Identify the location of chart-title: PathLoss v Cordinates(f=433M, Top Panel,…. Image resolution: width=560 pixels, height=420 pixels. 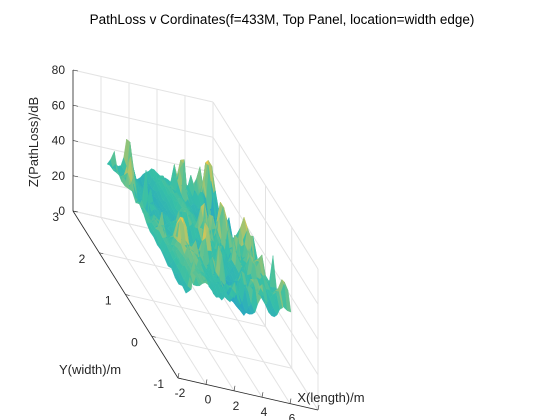
(282, 19).